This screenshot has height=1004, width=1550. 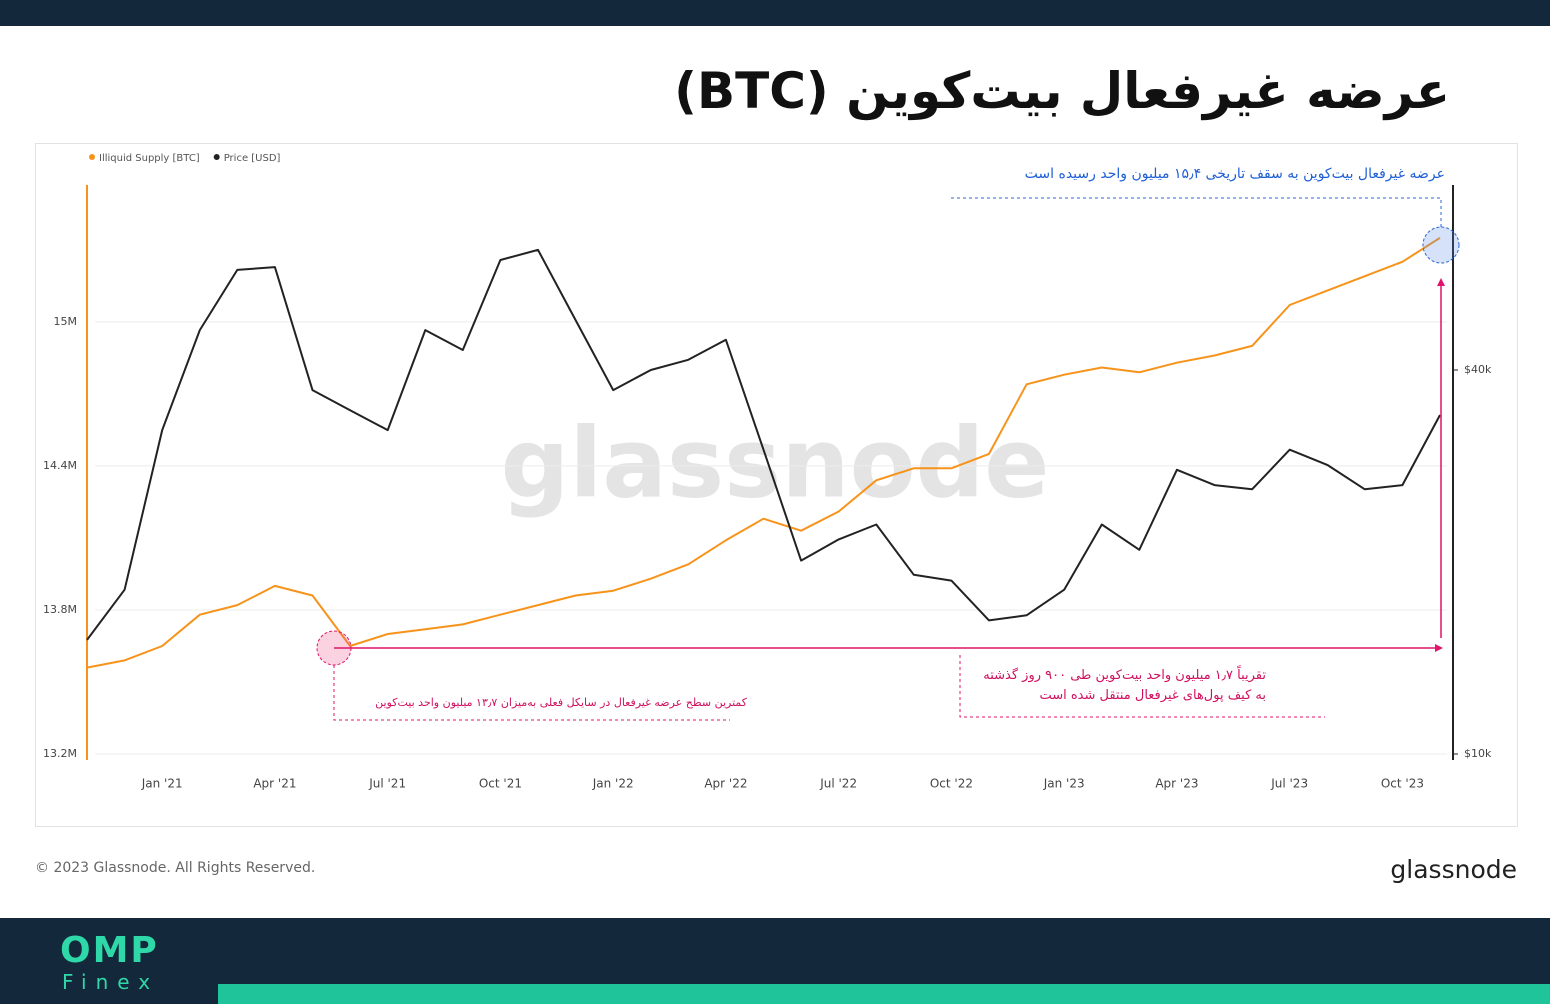 What do you see at coordinates (66, 321) in the screenshot?
I see `y-tick-label: 15M` at bounding box center [66, 321].